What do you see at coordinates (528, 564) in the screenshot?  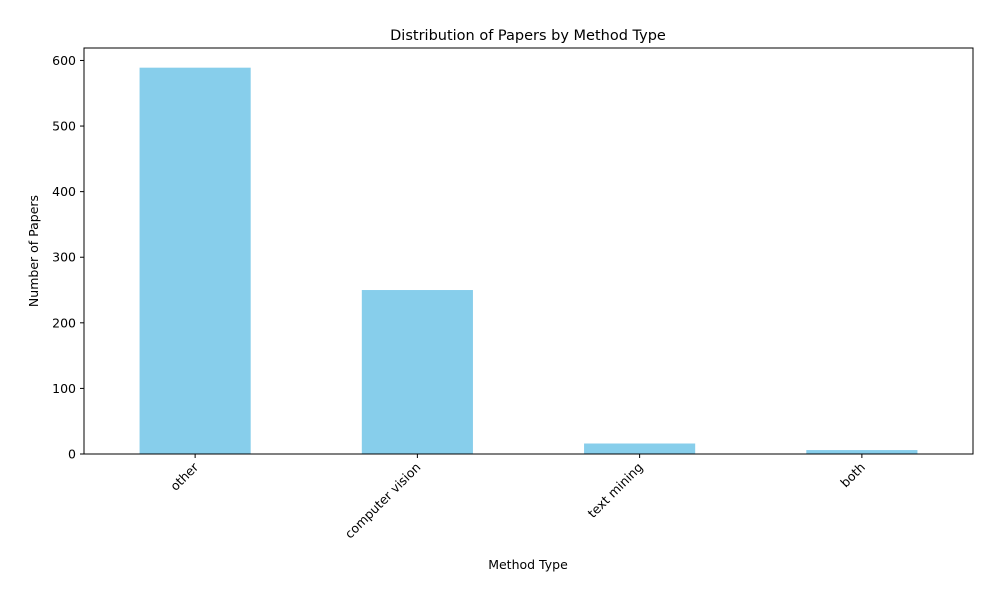 I see `x-axis-label: Method Type` at bounding box center [528, 564].